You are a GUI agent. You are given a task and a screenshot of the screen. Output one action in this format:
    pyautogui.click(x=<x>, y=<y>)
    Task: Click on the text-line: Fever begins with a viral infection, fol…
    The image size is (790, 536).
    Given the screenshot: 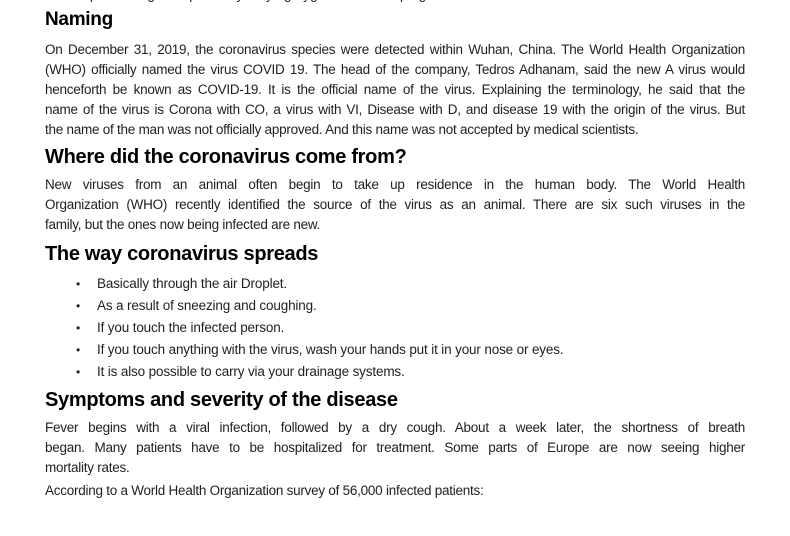 What is the action you would take?
    pyautogui.click(x=395, y=427)
    